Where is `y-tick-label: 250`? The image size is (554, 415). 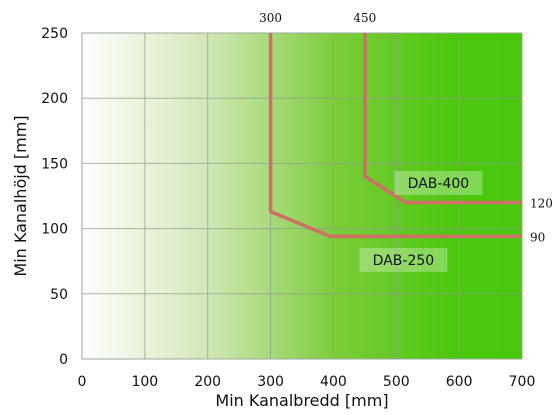
y-tick-label: 250 is located at coordinates (54, 34).